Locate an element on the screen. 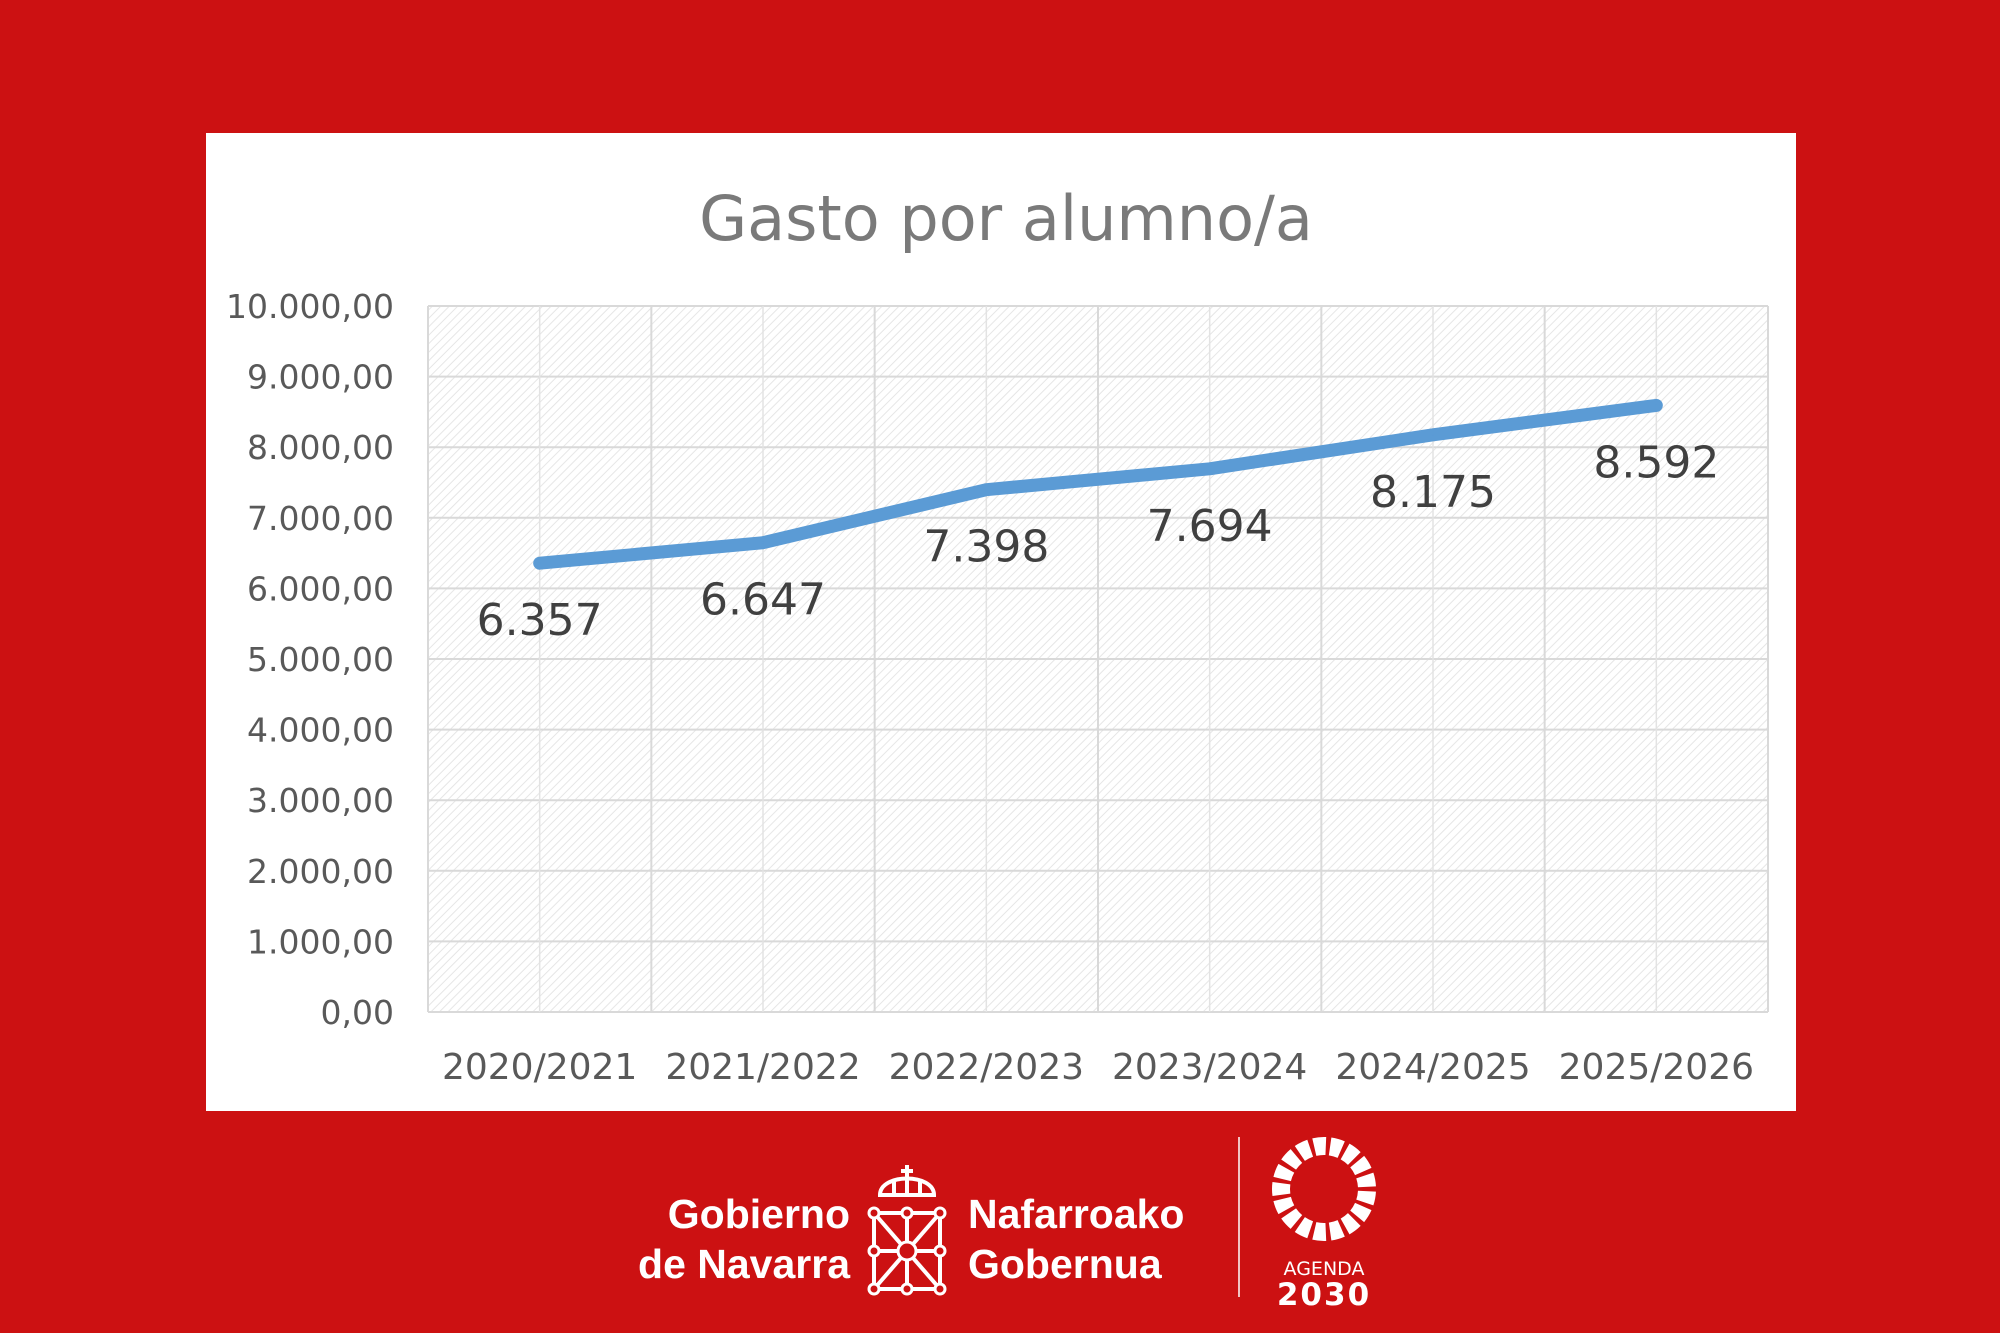 The image size is (2000, 1333). chart-title: Gasto por alumno/a is located at coordinates (1006, 218).